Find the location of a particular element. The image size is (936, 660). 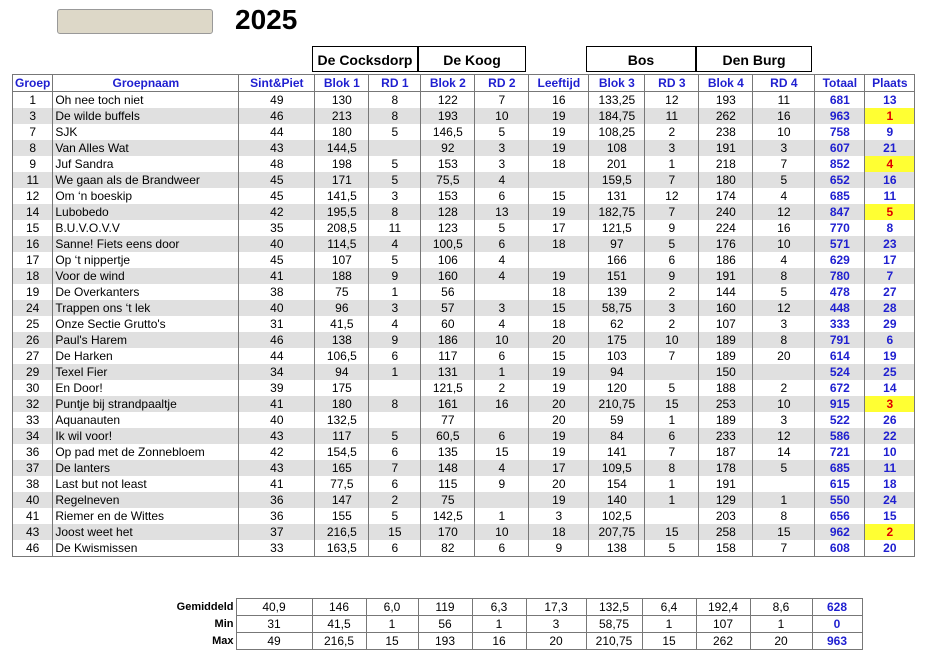

cell: 685 is located at coordinates (840, 196).